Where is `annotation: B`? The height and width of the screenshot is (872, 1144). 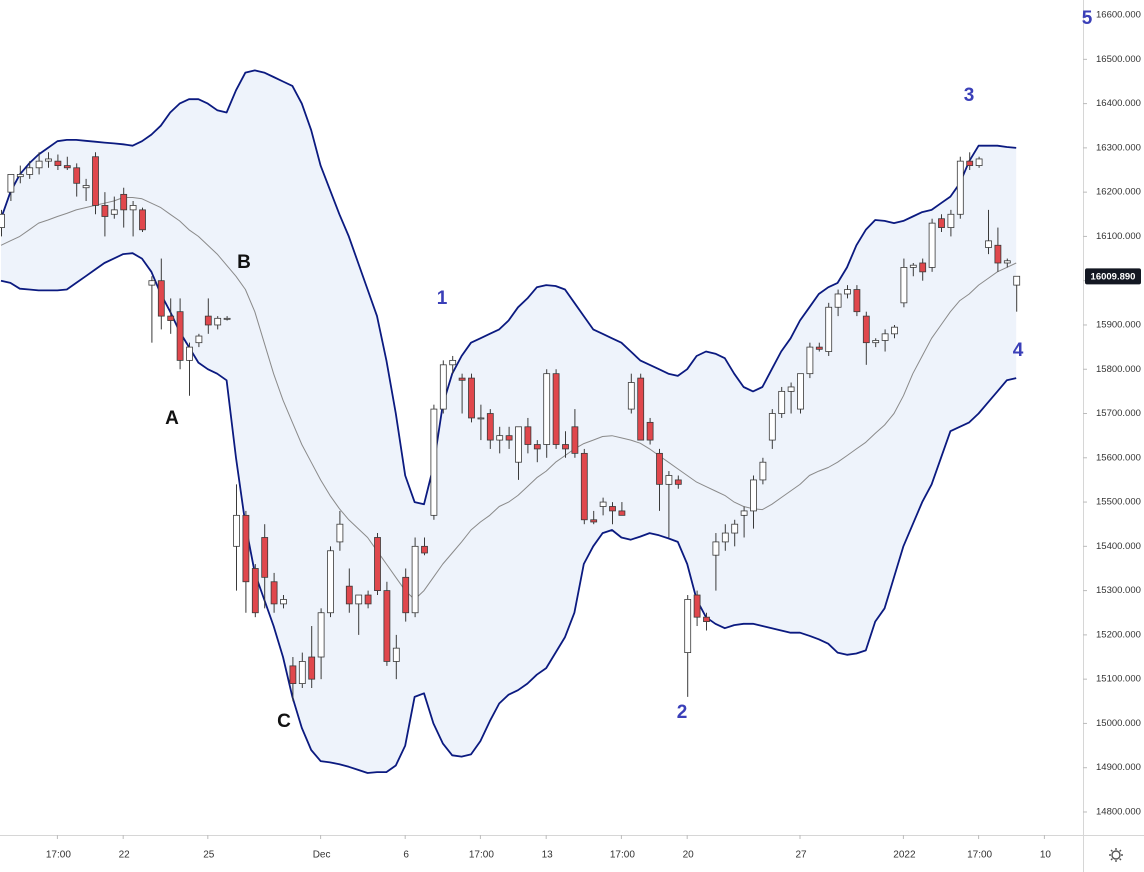
annotation: B is located at coordinates (244, 262).